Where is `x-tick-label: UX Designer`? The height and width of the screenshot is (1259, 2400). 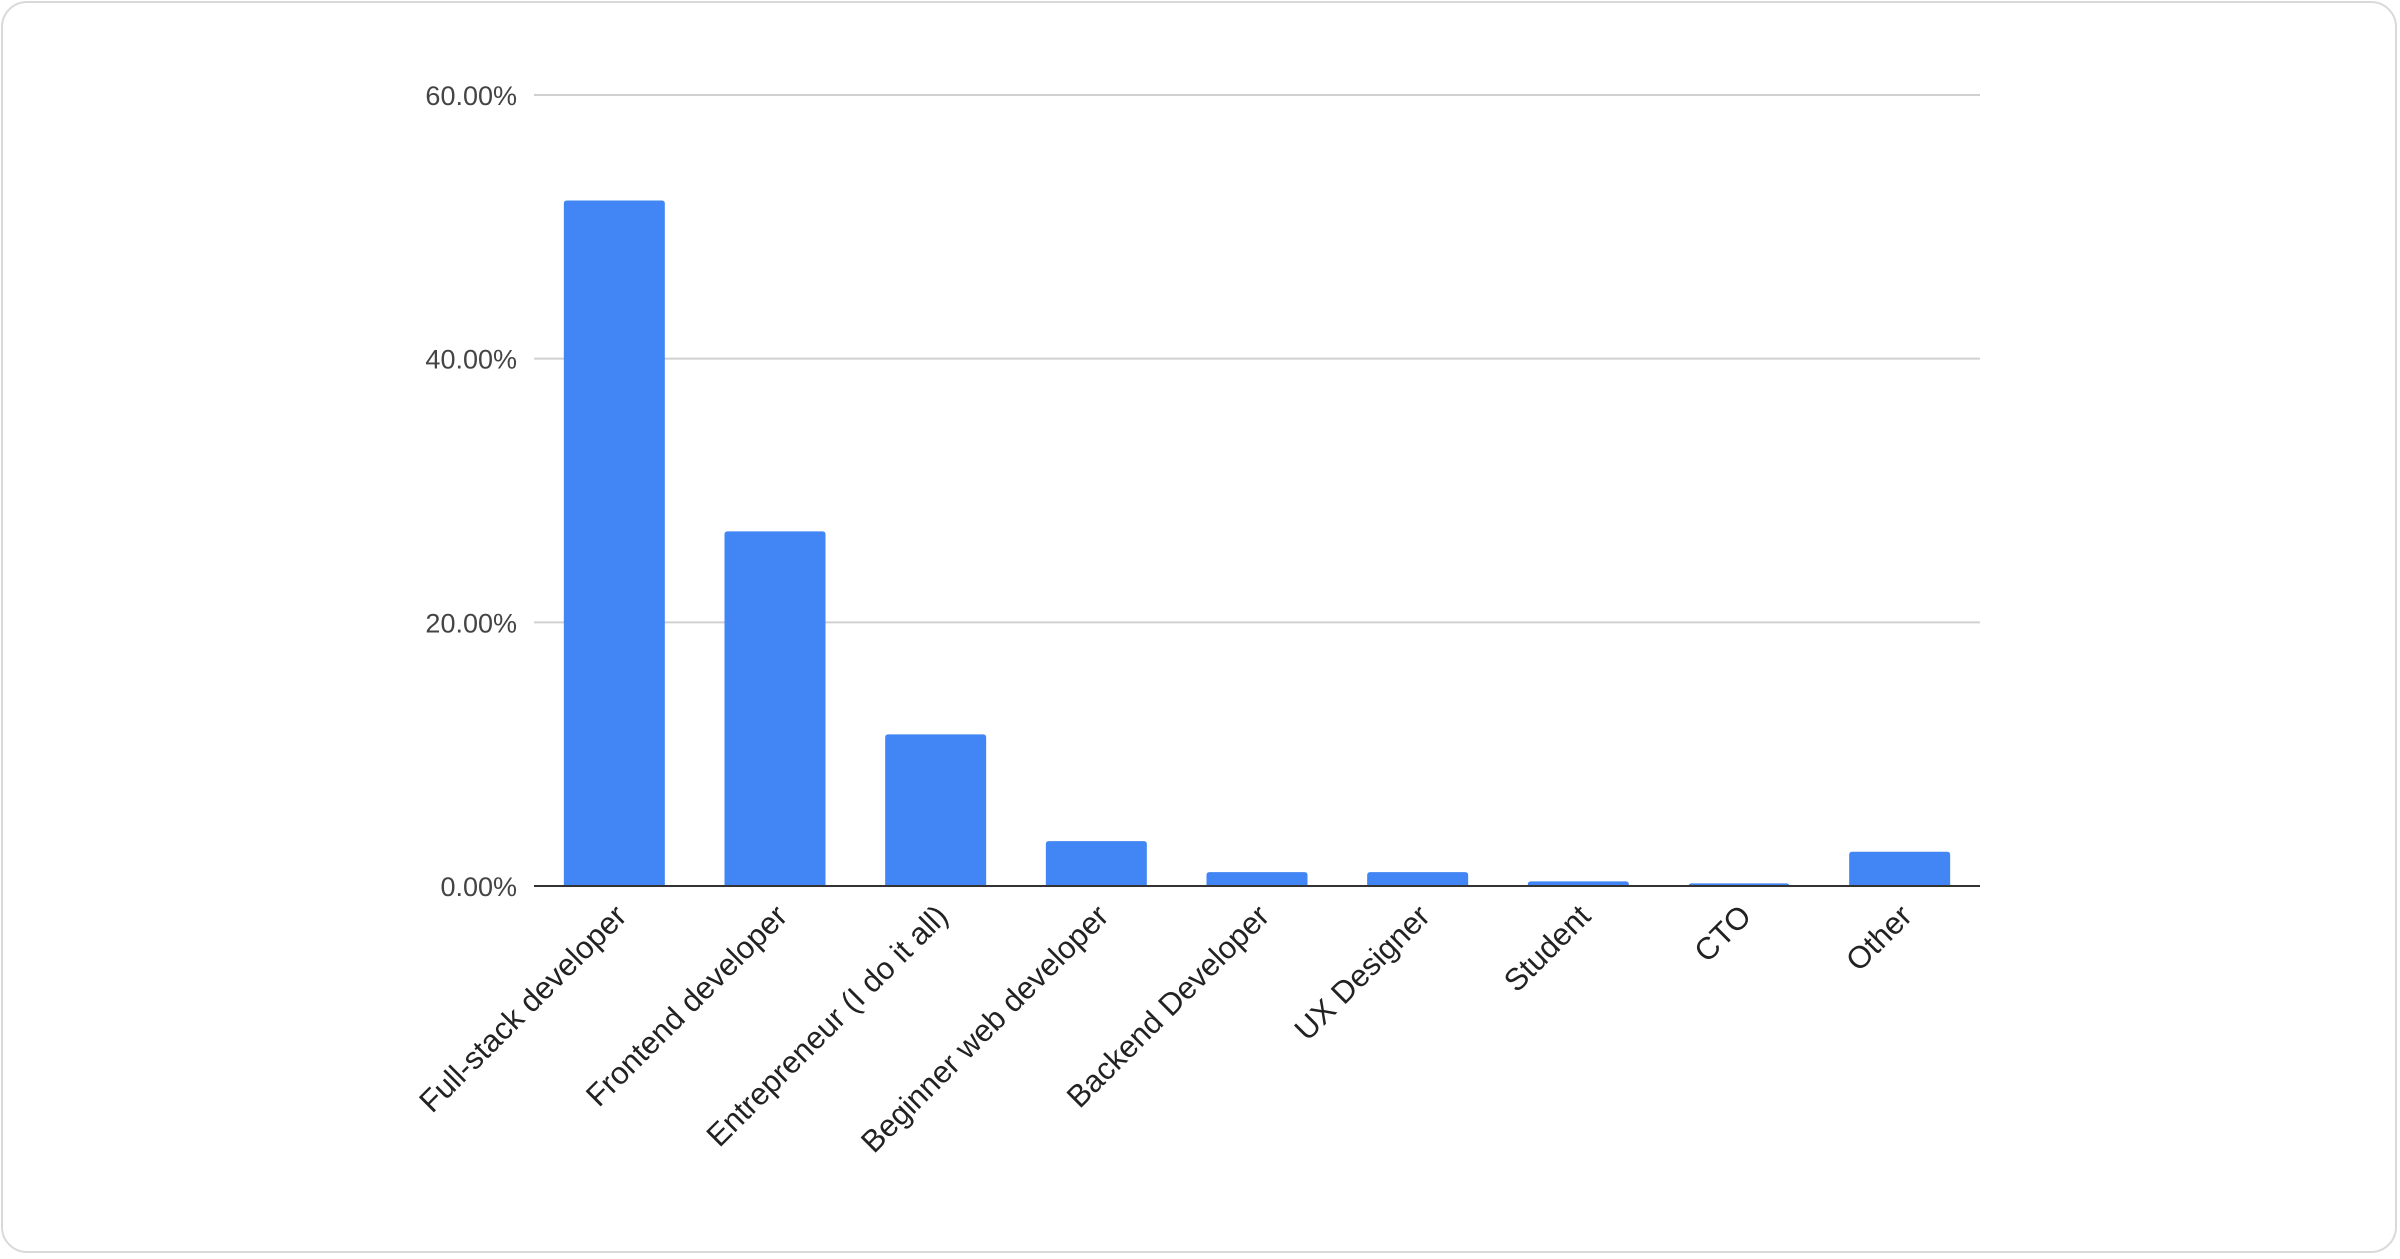 x-tick-label: UX Designer is located at coordinates (1362, 972).